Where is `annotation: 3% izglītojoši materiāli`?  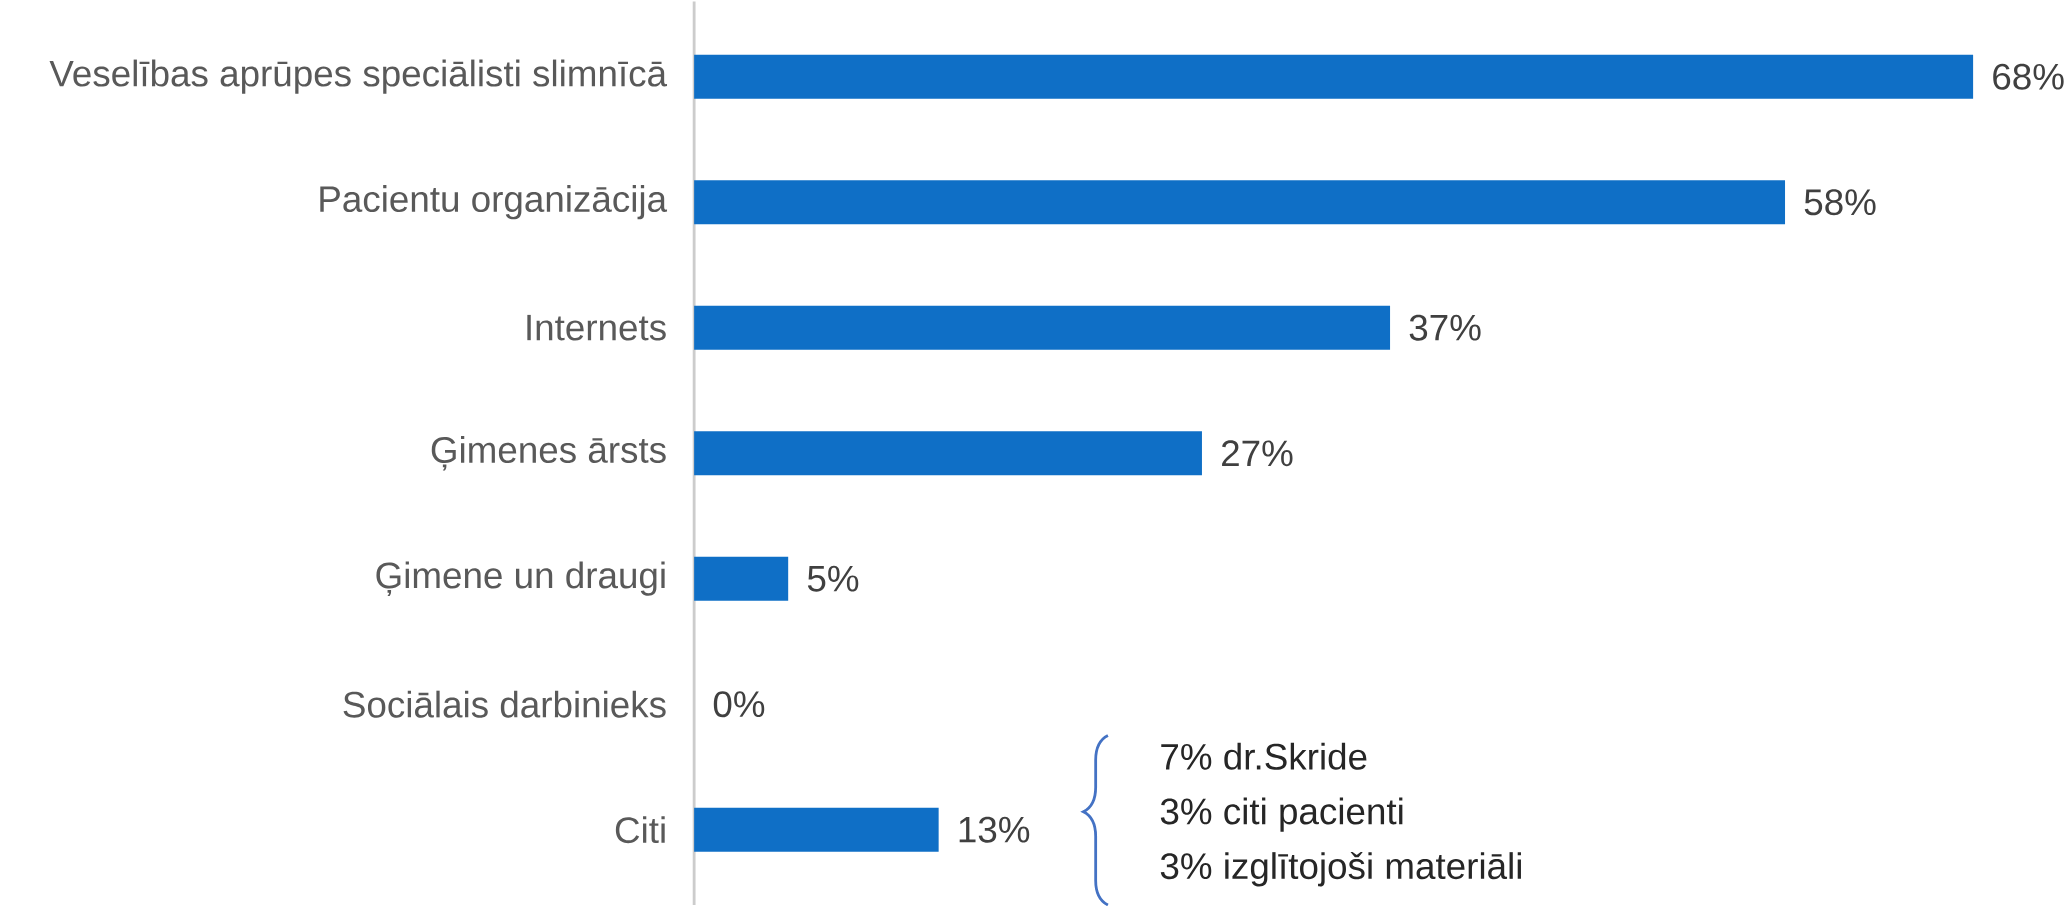
annotation: 3% izglītojoši materiāli is located at coordinates (1340, 869).